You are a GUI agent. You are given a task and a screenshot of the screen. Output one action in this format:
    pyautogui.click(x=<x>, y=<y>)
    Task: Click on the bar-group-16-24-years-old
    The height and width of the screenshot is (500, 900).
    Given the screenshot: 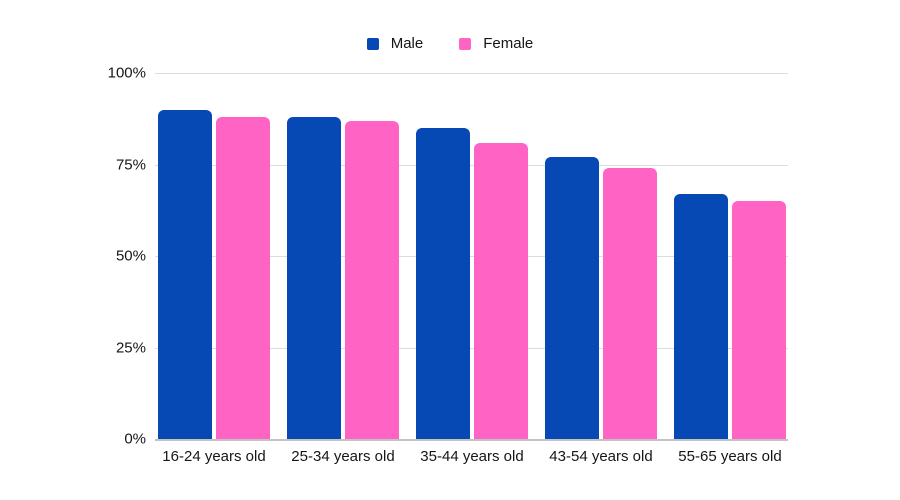 What is the action you would take?
    pyautogui.click(x=214, y=256)
    